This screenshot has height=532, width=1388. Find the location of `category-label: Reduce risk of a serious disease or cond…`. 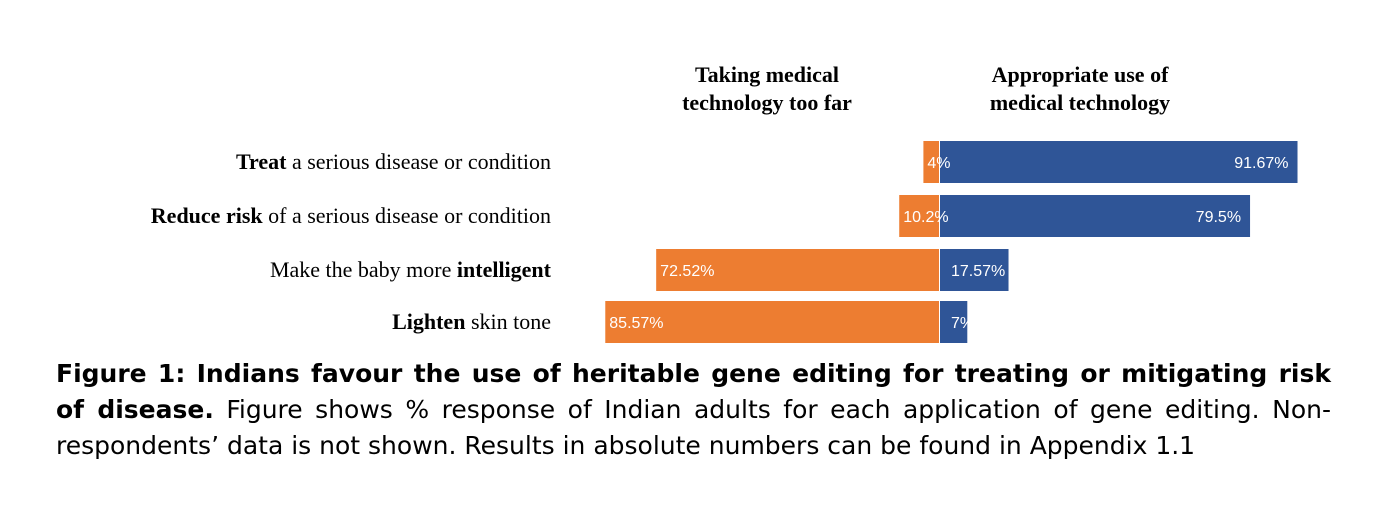

category-label: Reduce risk of a serious disease or cond… is located at coordinates (351, 215).